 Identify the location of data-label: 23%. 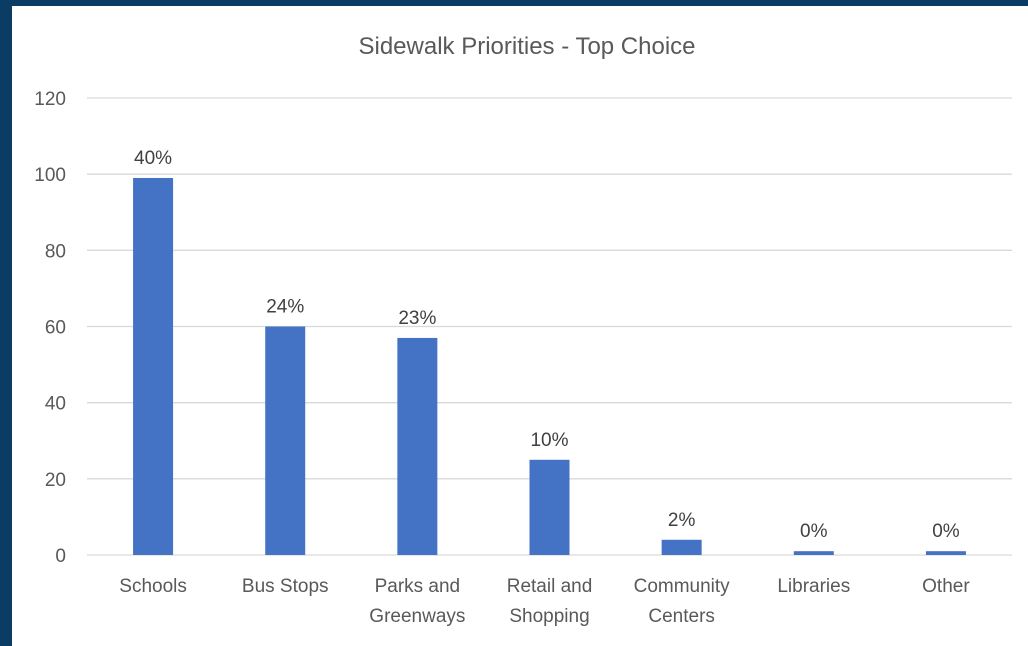
(417, 318).